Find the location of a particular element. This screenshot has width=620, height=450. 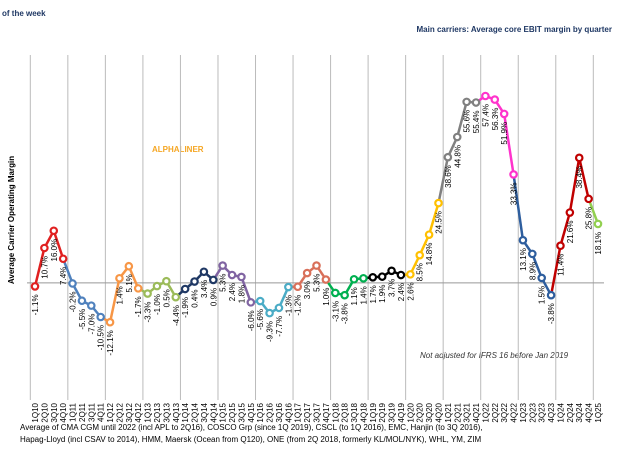

value-label: -3.8% is located at coordinates (551, 313).